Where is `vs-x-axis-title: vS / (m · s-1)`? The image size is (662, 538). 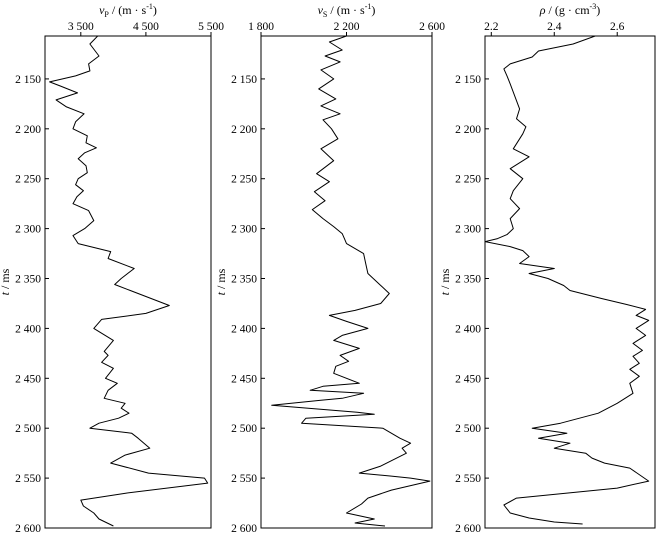 vs-x-axis-title: vS / (m · s-1) is located at coordinates (347, 10).